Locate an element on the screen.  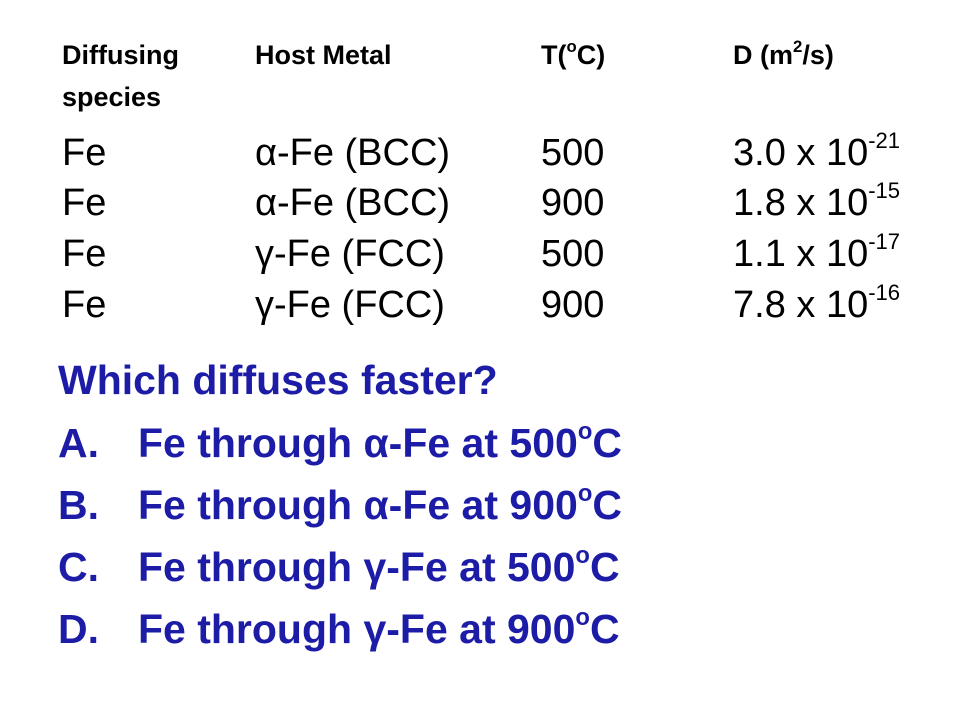
option-text: Fe through γ-Fe at 900oC is located at coordinates (379, 627).